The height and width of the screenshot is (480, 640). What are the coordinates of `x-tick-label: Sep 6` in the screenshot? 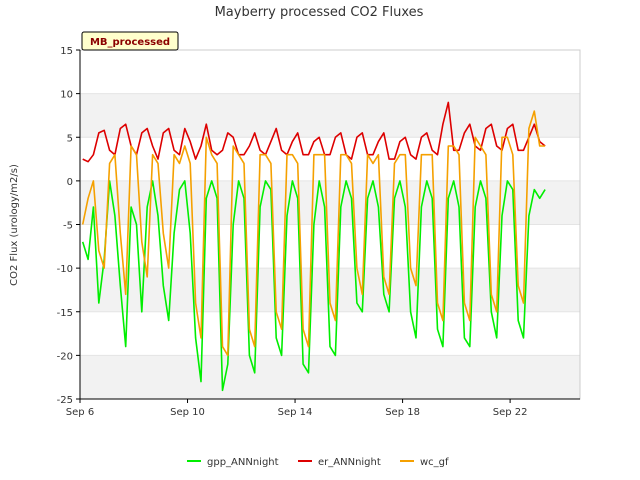 It's located at (80, 412).